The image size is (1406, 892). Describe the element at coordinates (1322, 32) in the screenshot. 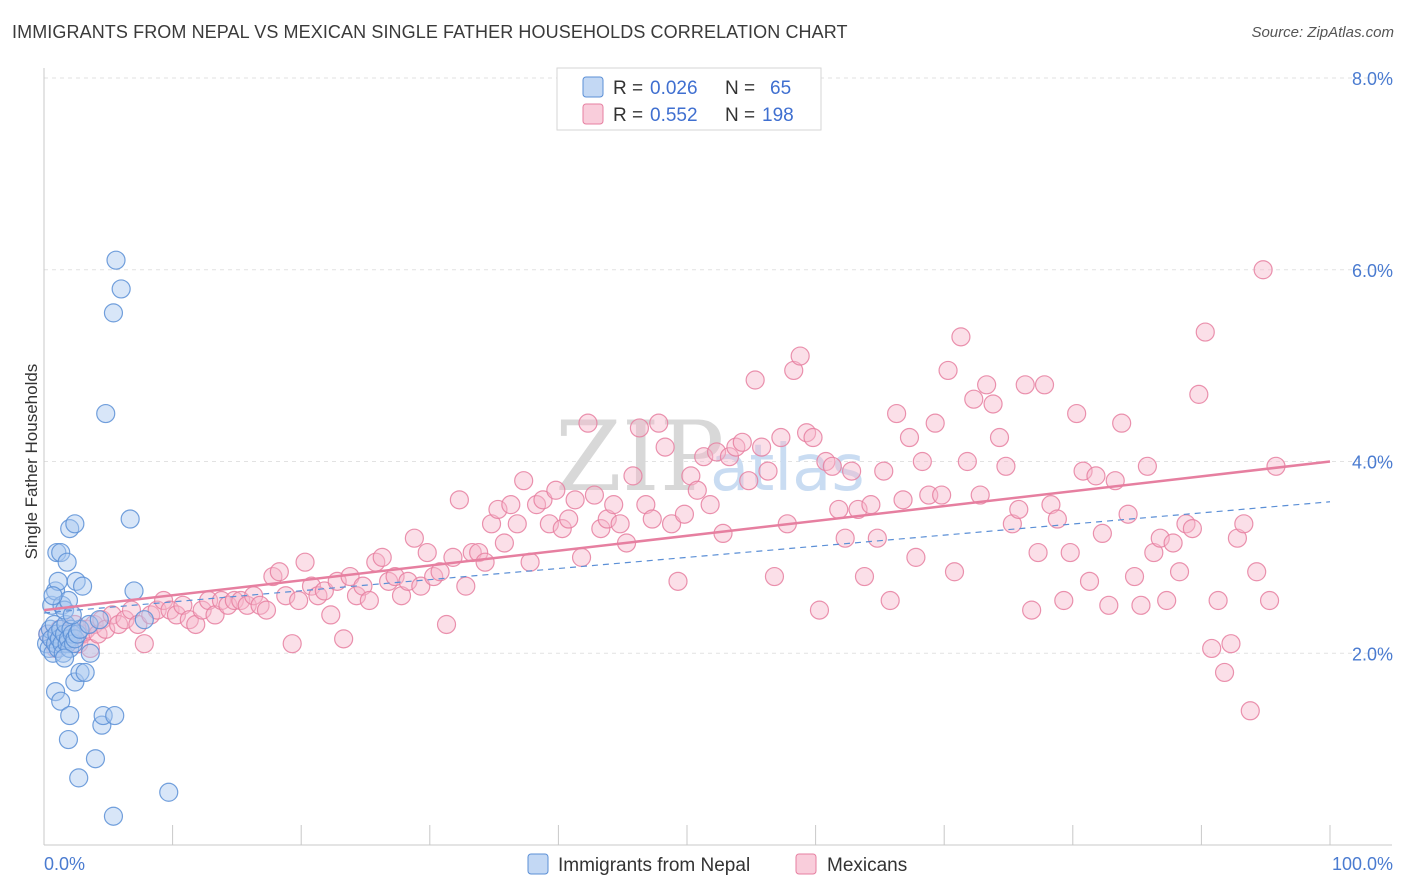

I see `source-label: Source: ZipAtlas.com` at that location.